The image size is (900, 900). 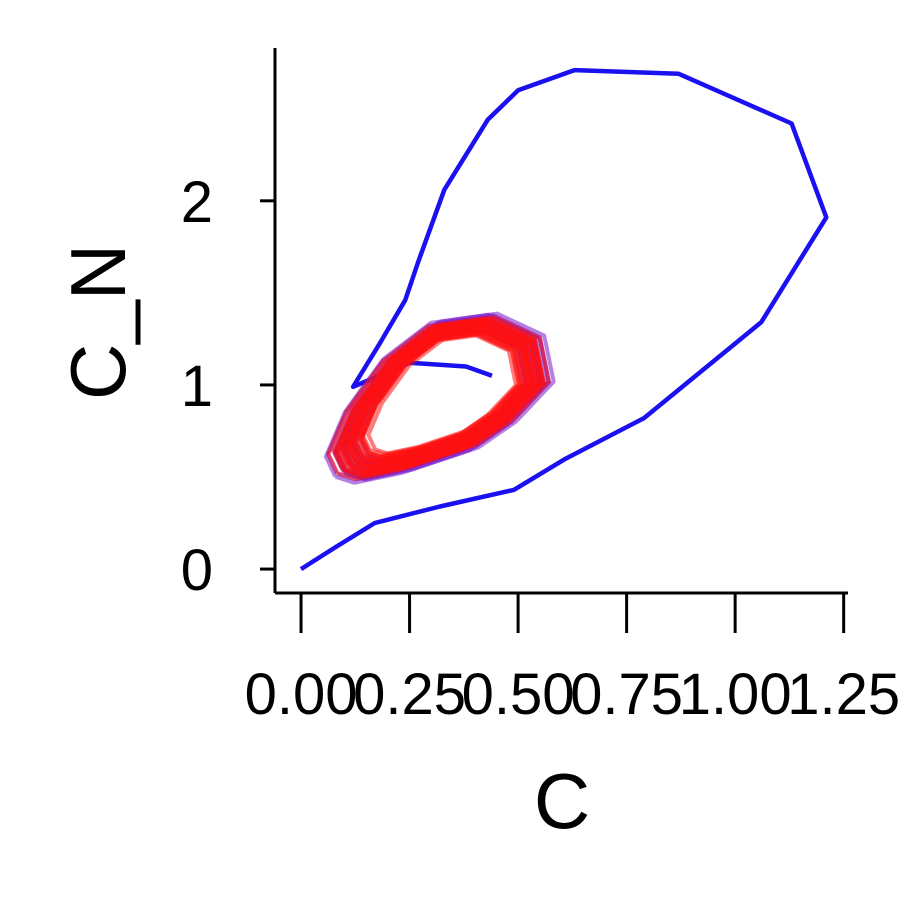 I want to click on y-axis-ticks: 0 1 2, so click(x=228, y=386).